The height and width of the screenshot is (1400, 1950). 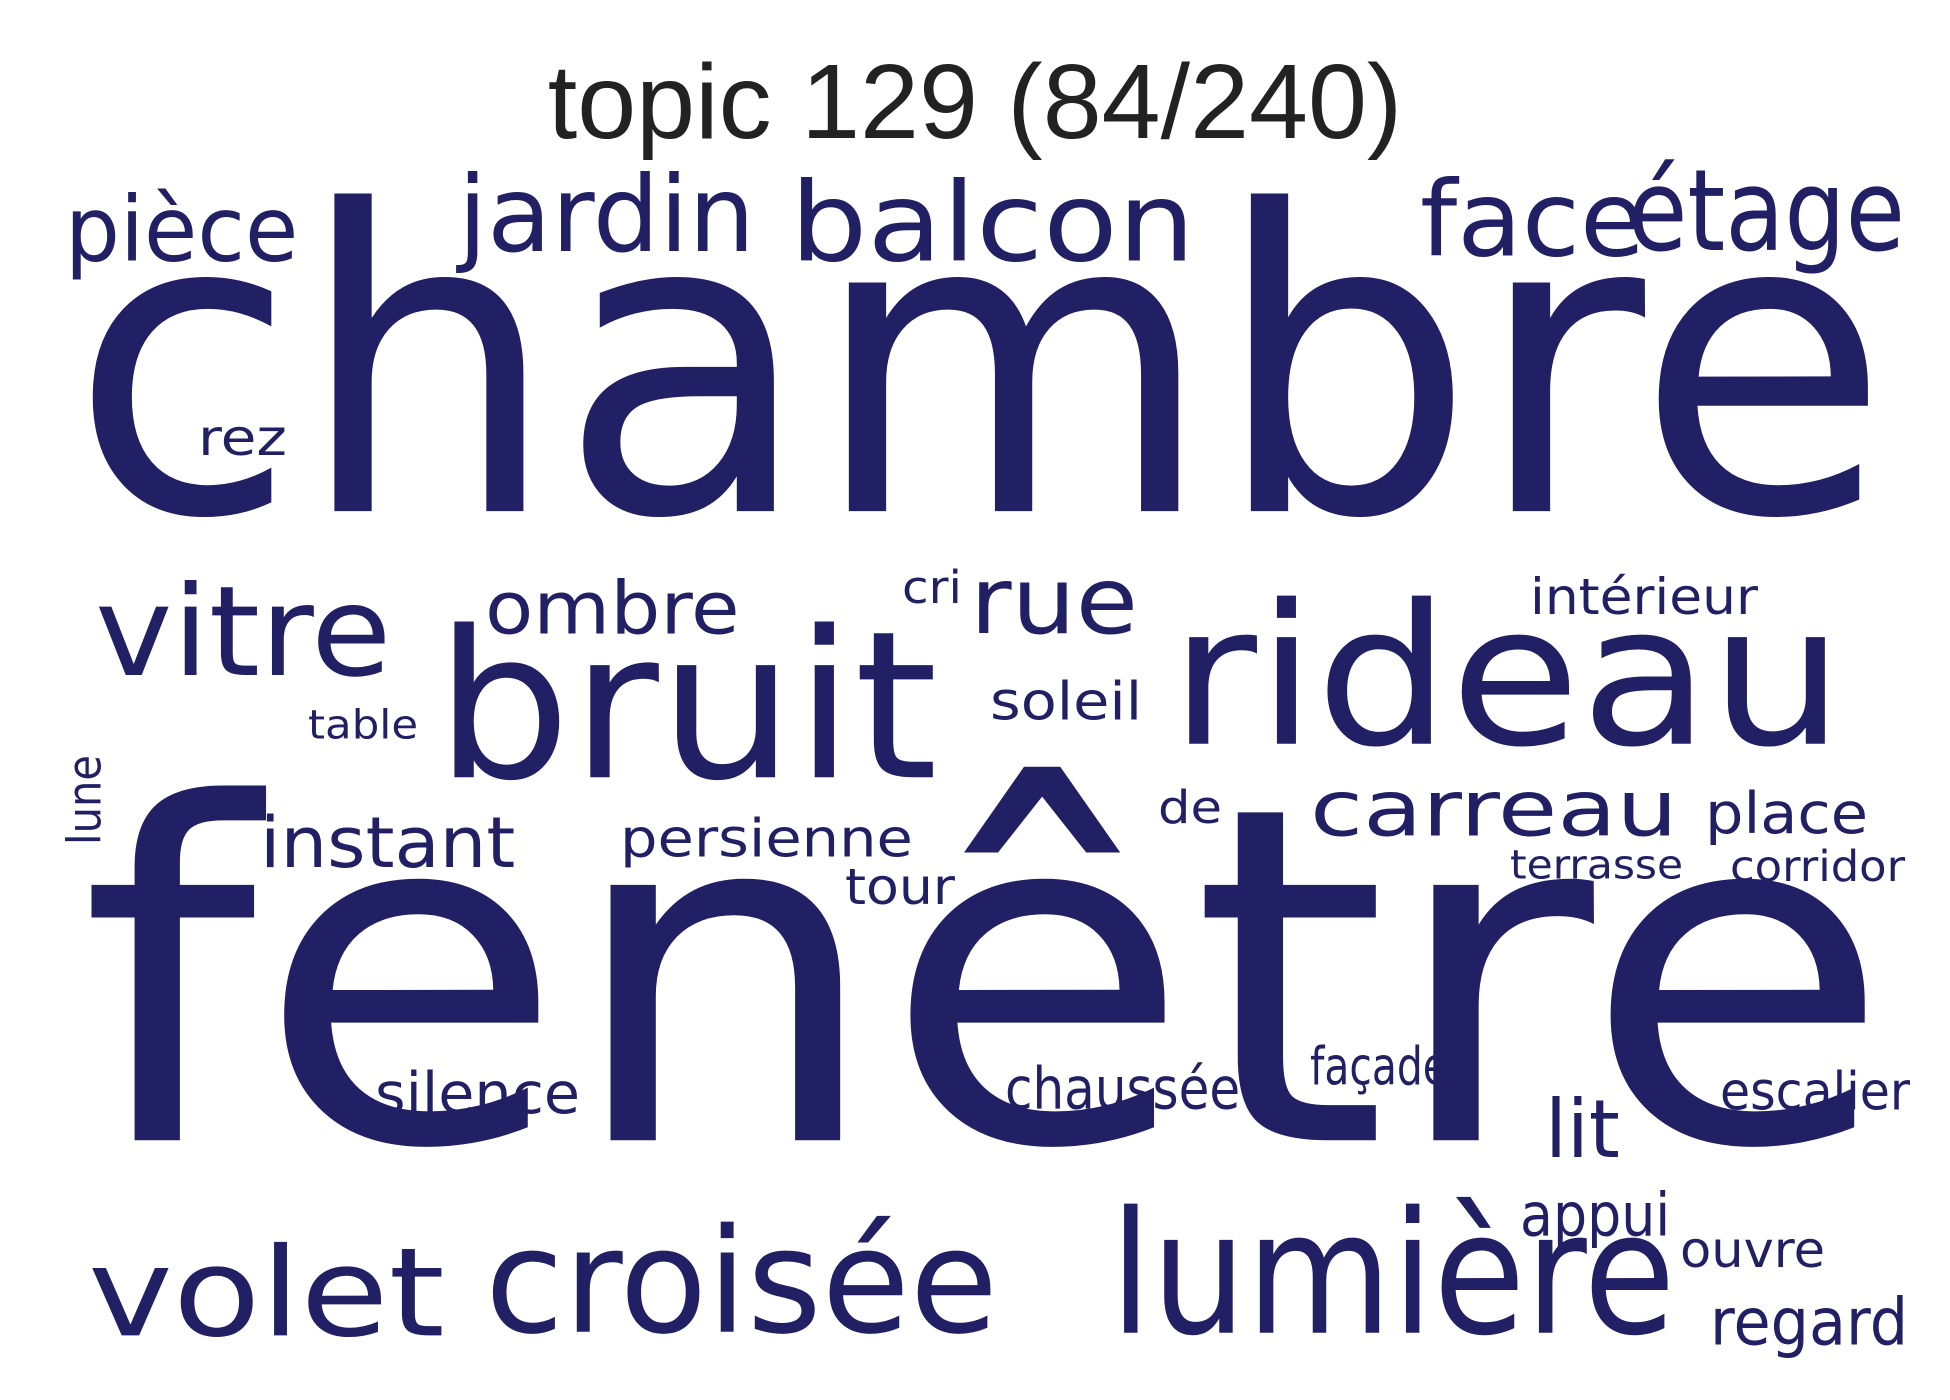 I want to click on word-de: de, so click(x=1190, y=807).